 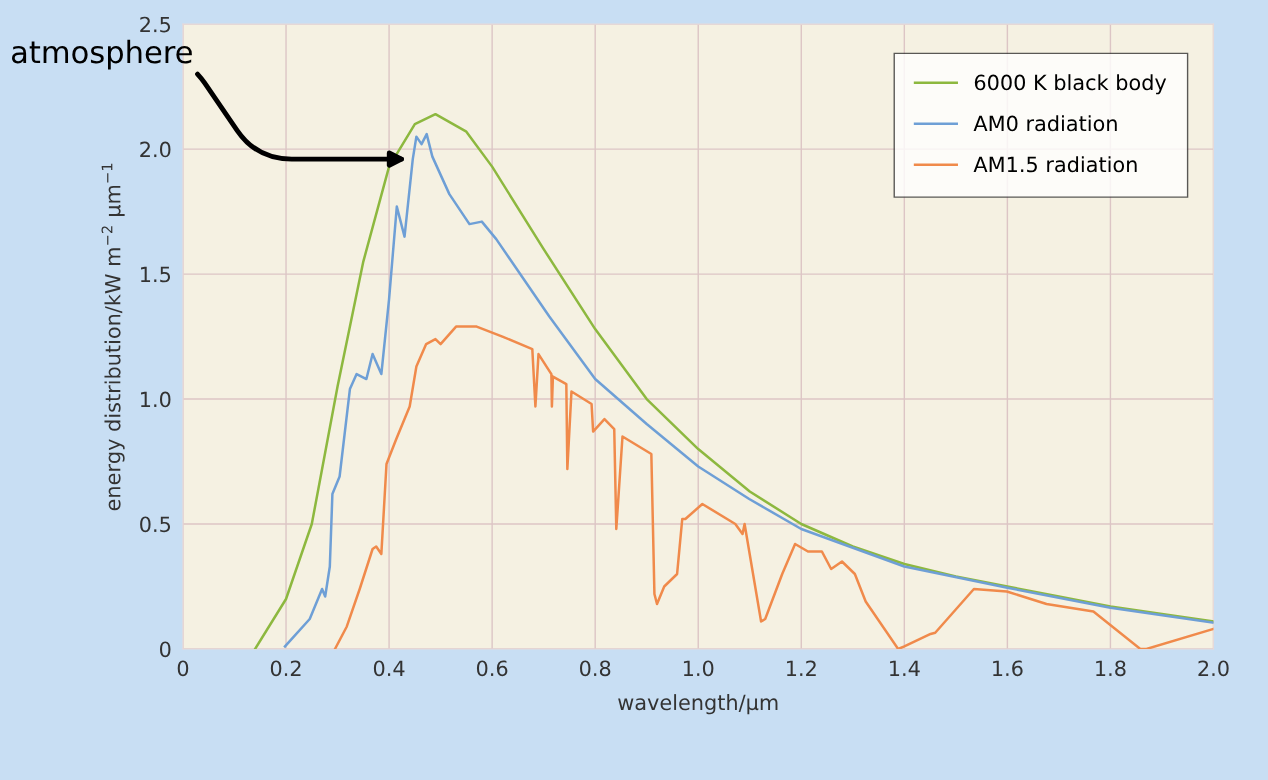 I want to click on x-tick-label: 0, so click(x=183, y=668).